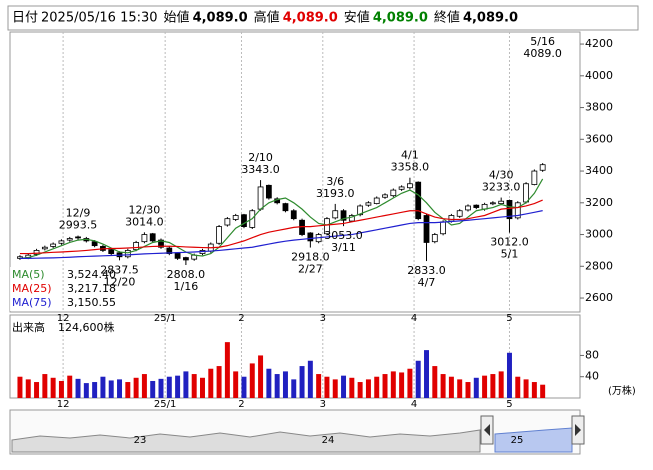 The image size is (653, 470). What do you see at coordinates (599, 234) in the screenshot?
I see `y-tick-label: 3000` at bounding box center [599, 234].